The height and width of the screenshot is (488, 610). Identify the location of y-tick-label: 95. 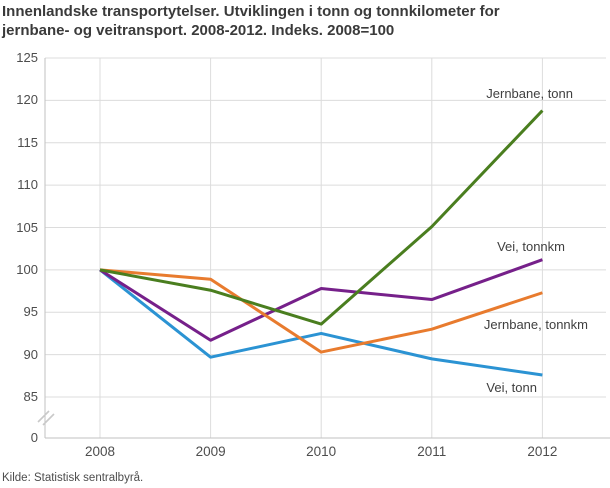
(30, 312).